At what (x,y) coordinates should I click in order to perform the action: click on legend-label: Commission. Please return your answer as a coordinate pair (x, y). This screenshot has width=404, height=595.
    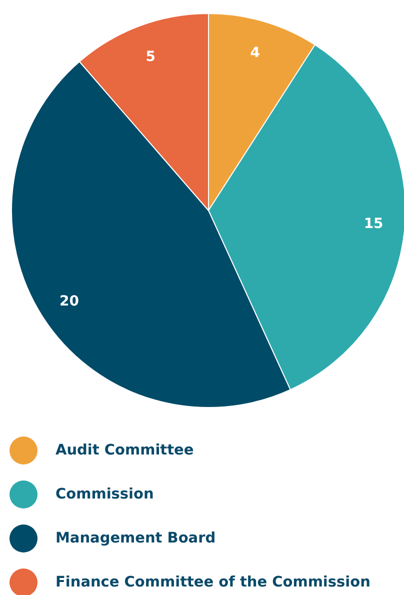
    Looking at the image, I should click on (105, 494).